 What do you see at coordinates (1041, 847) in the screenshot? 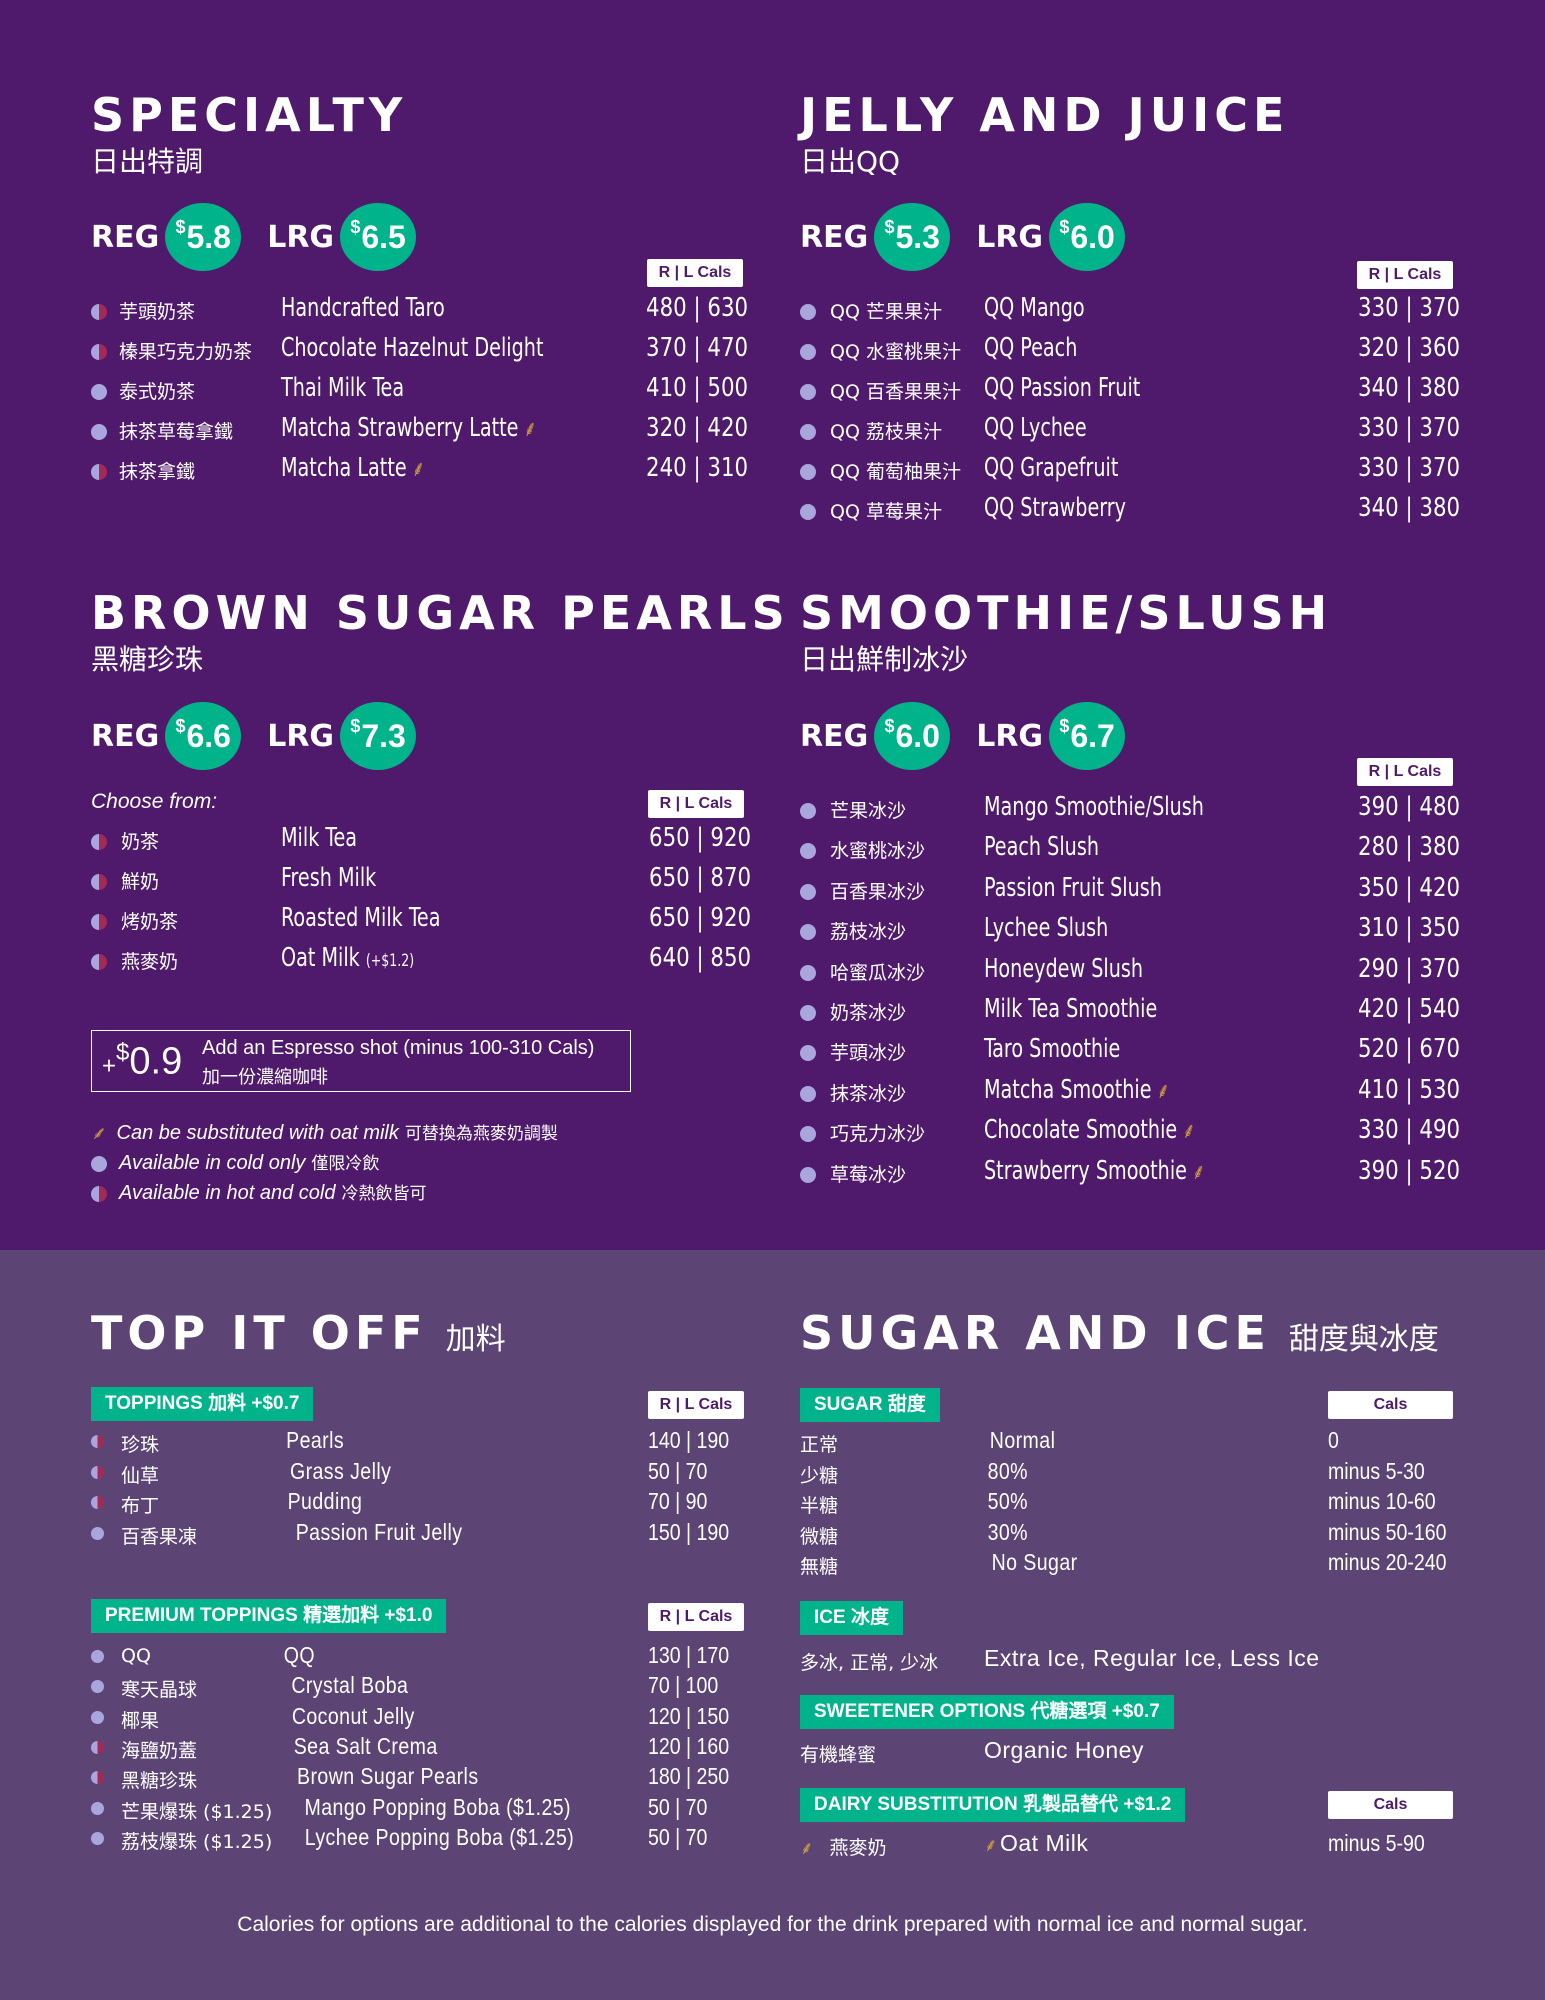
I see `item-name-en: Peach Slush` at bounding box center [1041, 847].